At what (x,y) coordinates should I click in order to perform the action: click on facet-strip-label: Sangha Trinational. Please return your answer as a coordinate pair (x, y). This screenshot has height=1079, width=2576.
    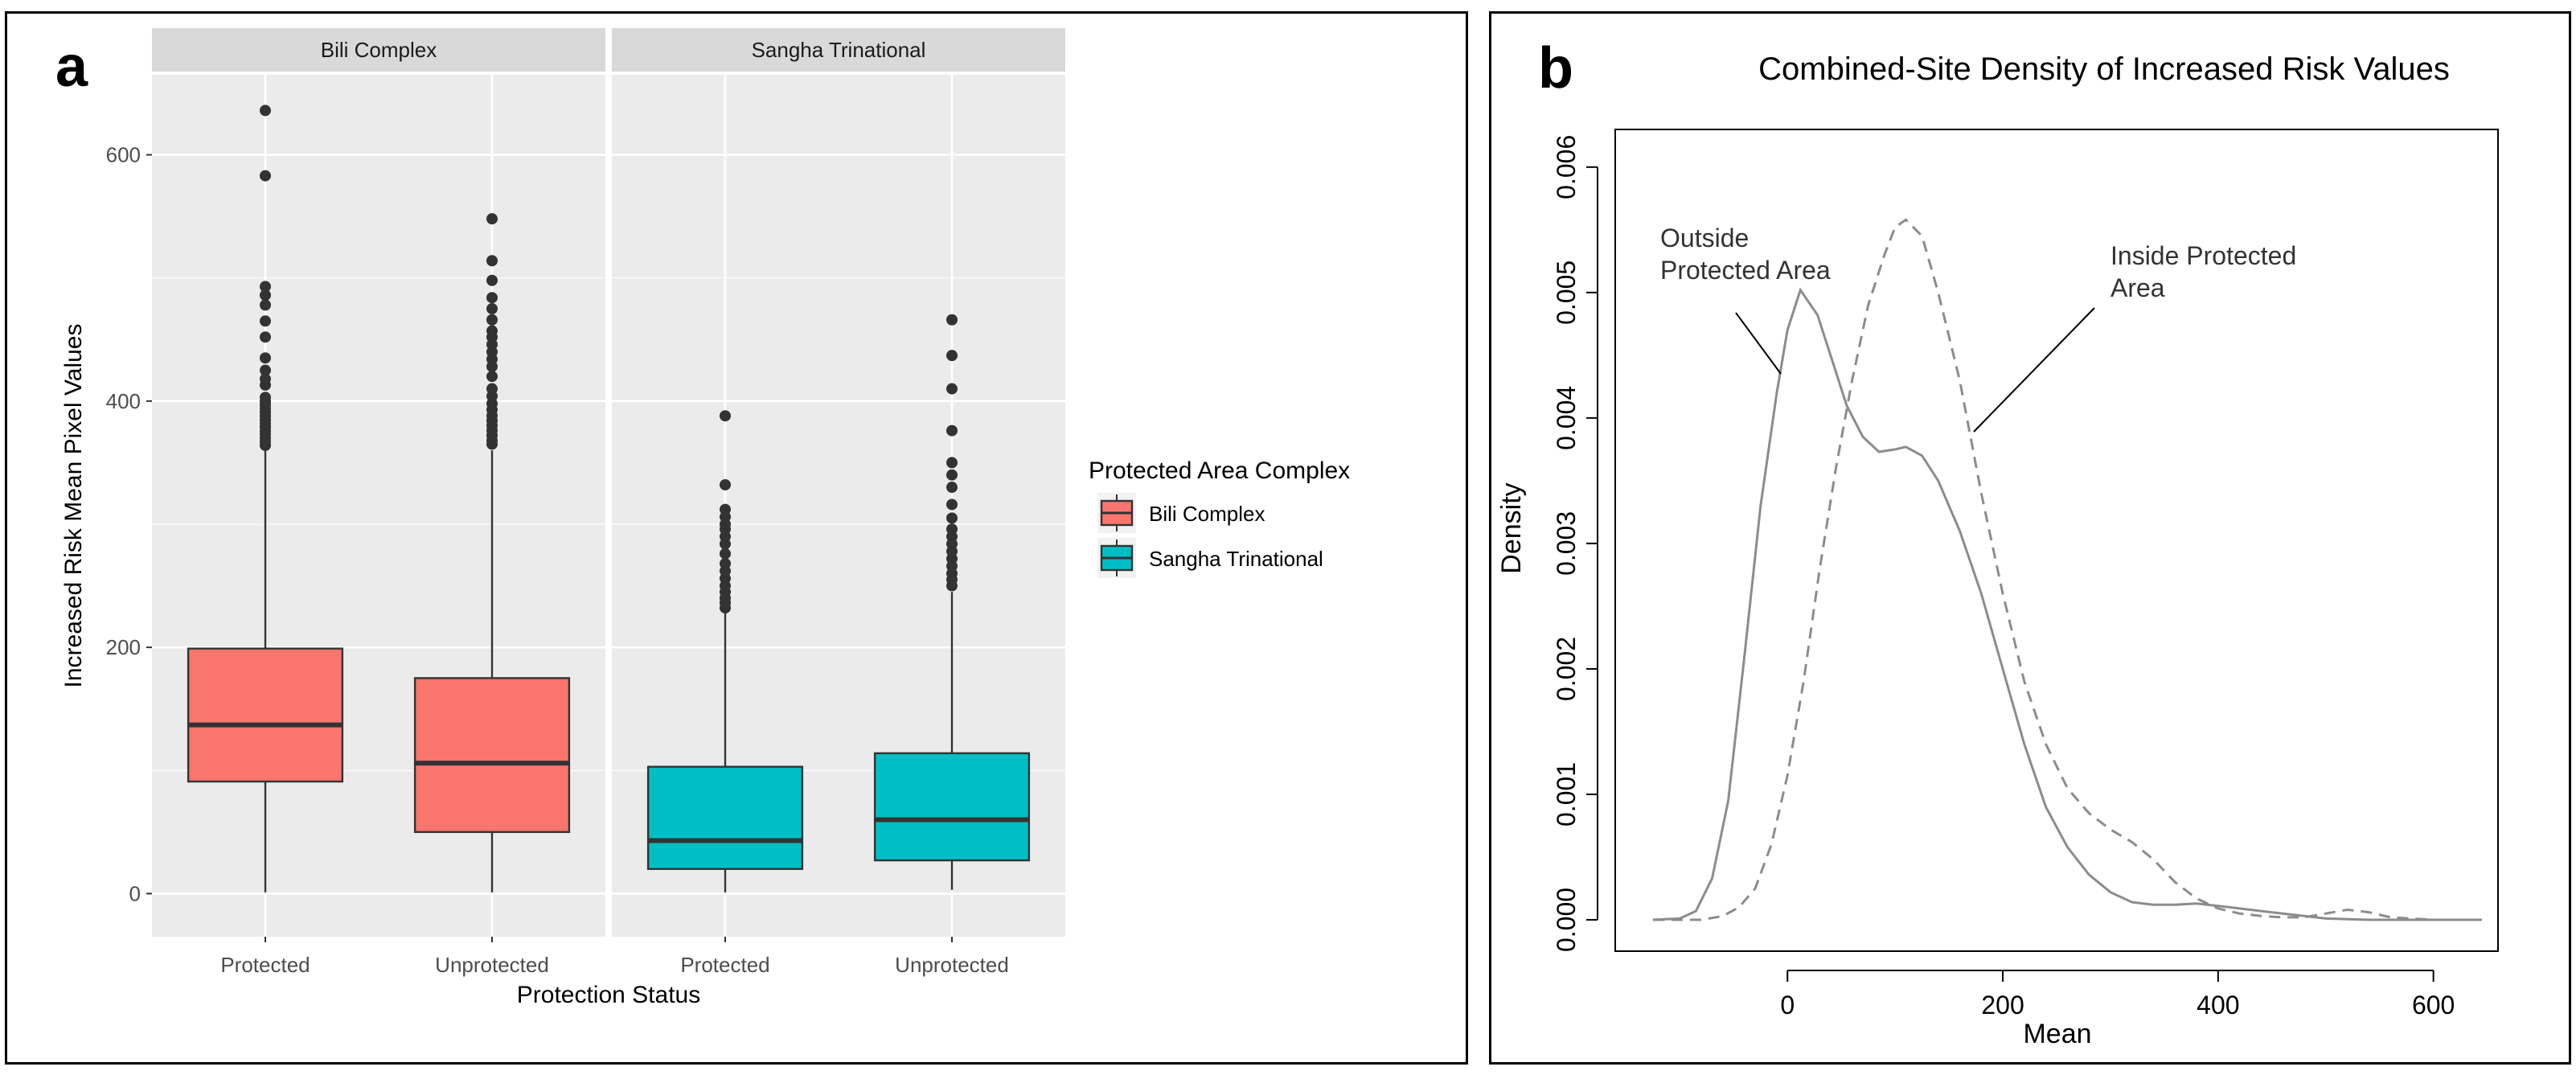
    Looking at the image, I should click on (839, 50).